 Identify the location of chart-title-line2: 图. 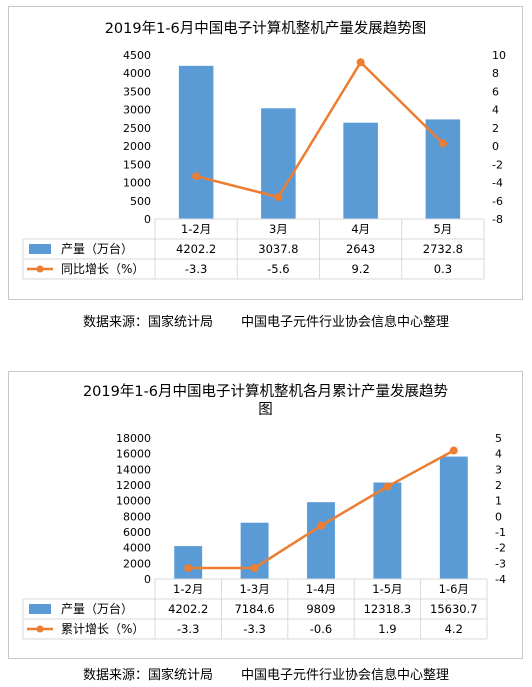
(265, 410).